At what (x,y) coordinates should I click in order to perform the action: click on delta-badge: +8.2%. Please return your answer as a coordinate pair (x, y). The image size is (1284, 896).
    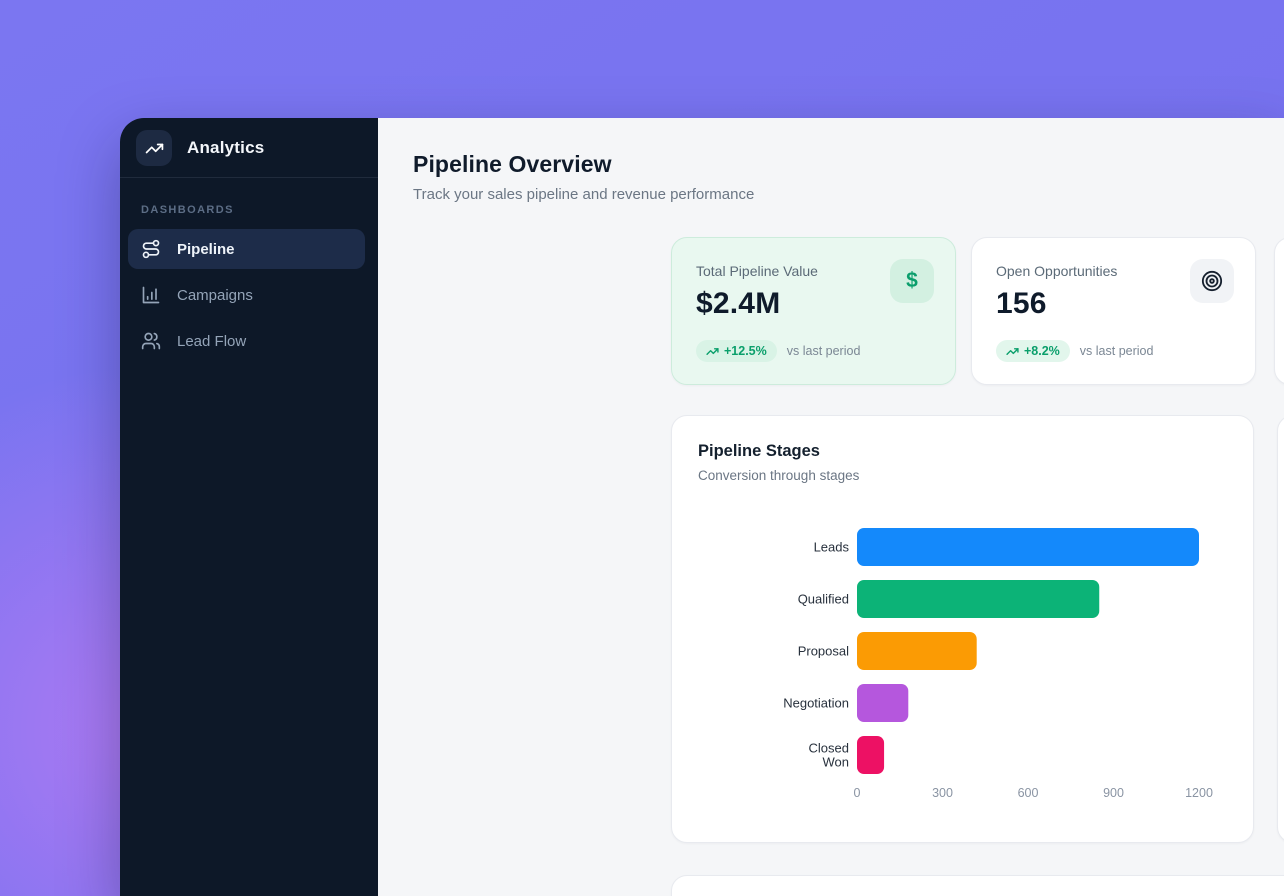
    Looking at the image, I should click on (1033, 351).